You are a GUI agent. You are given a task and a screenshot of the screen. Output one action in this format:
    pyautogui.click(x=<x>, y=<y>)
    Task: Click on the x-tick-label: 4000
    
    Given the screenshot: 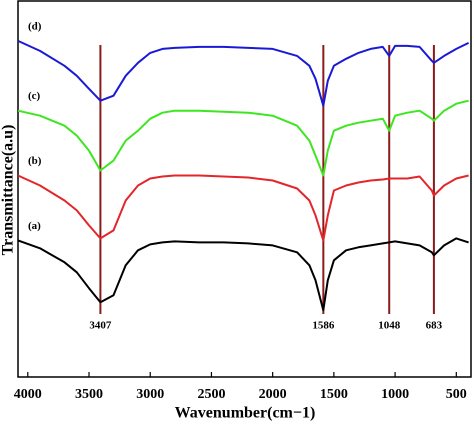 What is the action you would take?
    pyautogui.click(x=28, y=394)
    